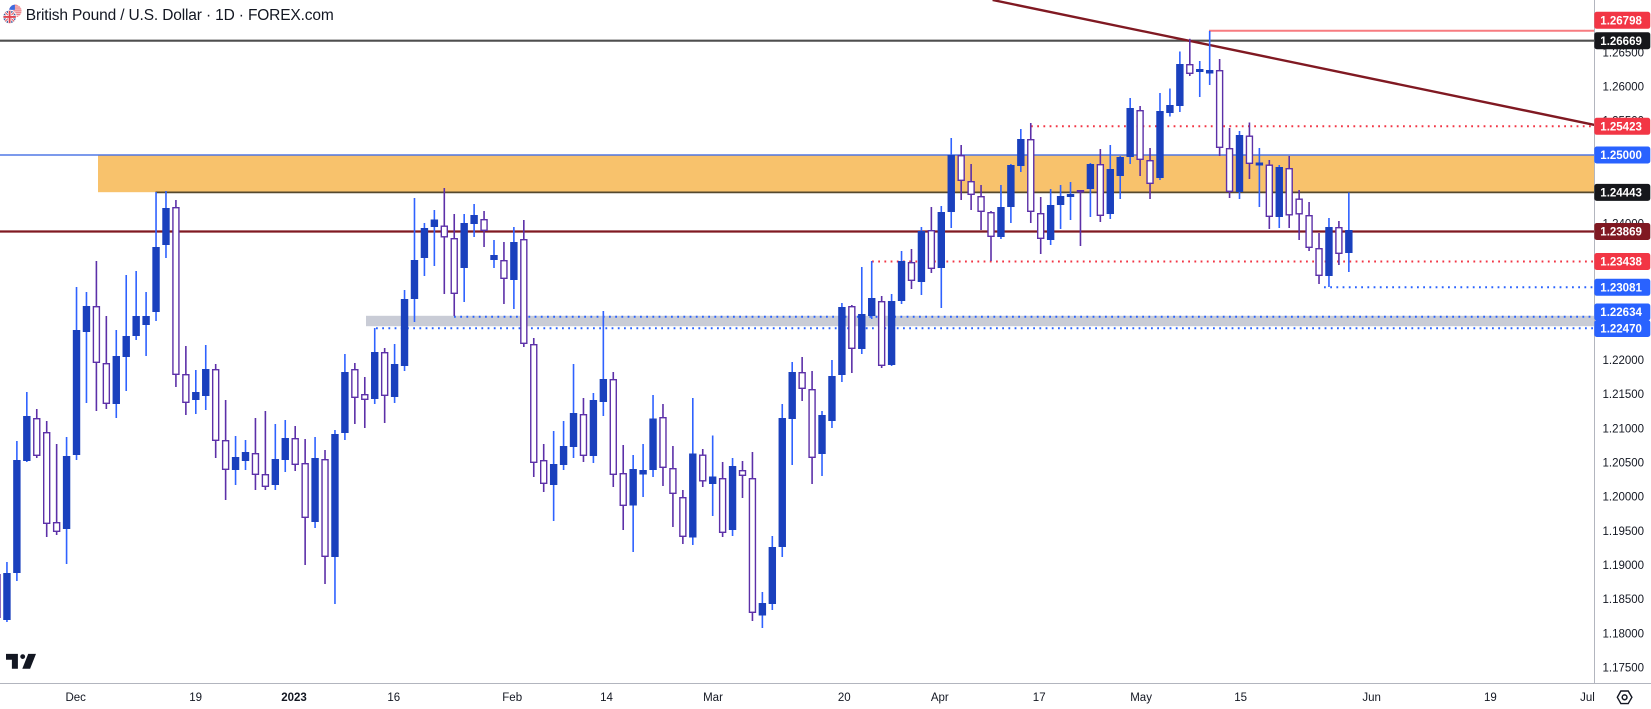 This screenshot has height=709, width=1651. I want to click on svg-text: 1.22000, so click(1624, 361).